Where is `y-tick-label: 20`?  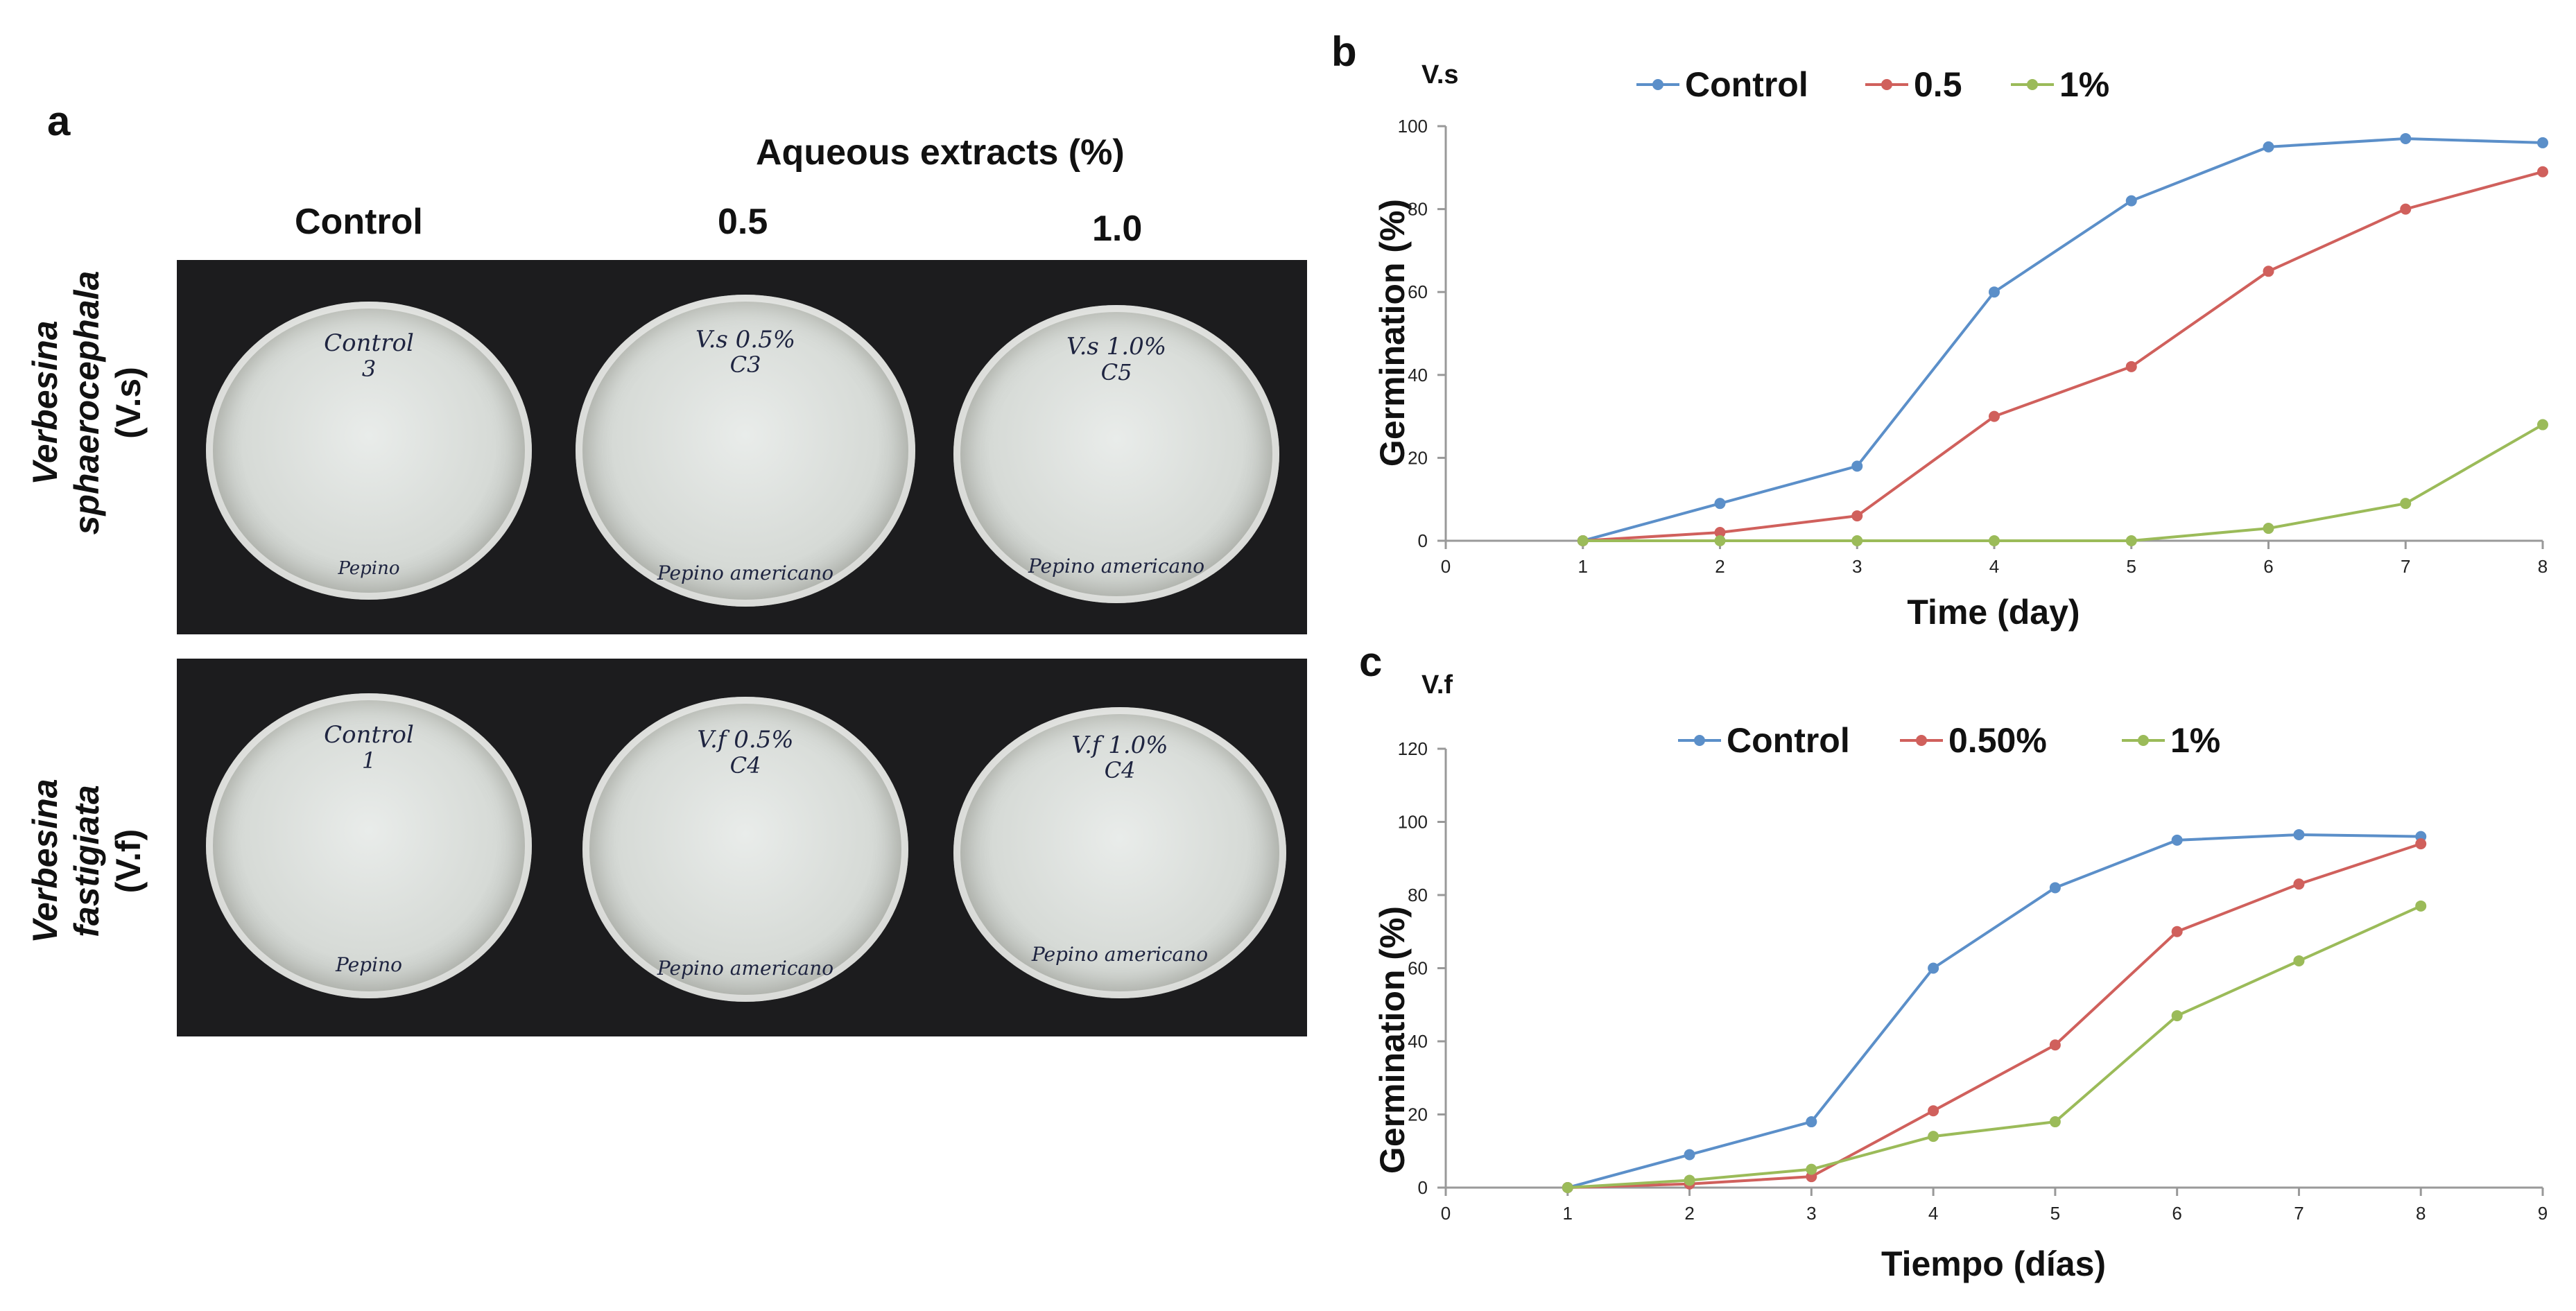 y-tick-label: 20 is located at coordinates (1418, 457).